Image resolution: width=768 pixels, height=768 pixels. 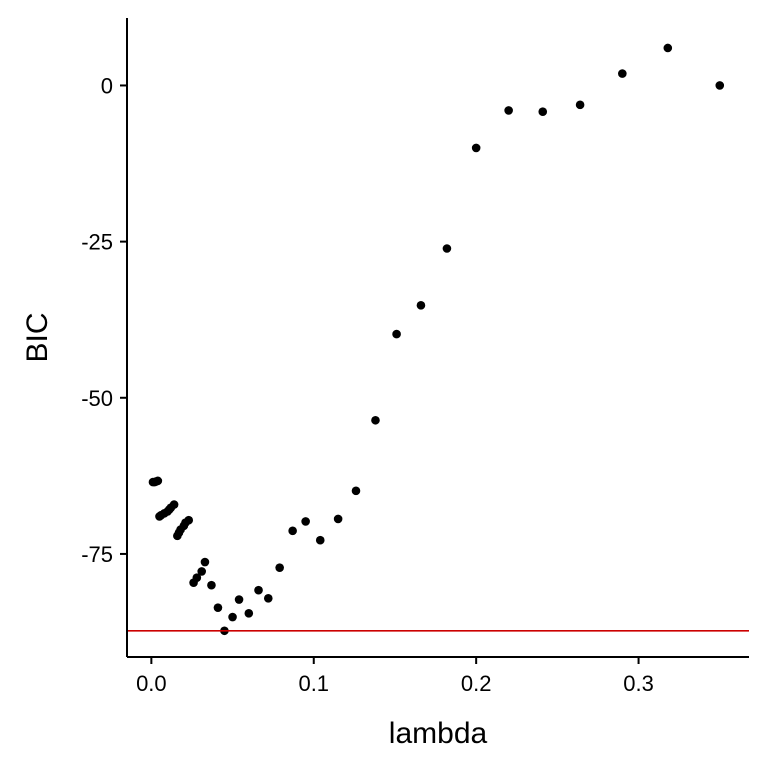 I want to click on x-tick-label: 0.0, so click(x=151, y=683).